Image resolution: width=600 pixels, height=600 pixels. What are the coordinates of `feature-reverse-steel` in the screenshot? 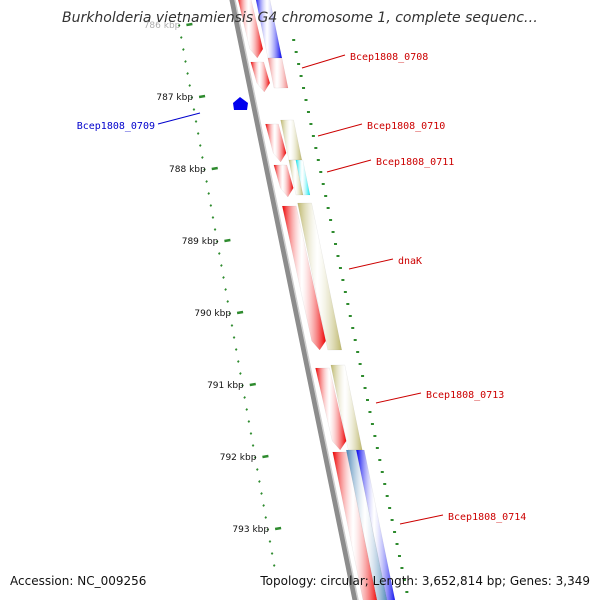 It's located at (366, 524).